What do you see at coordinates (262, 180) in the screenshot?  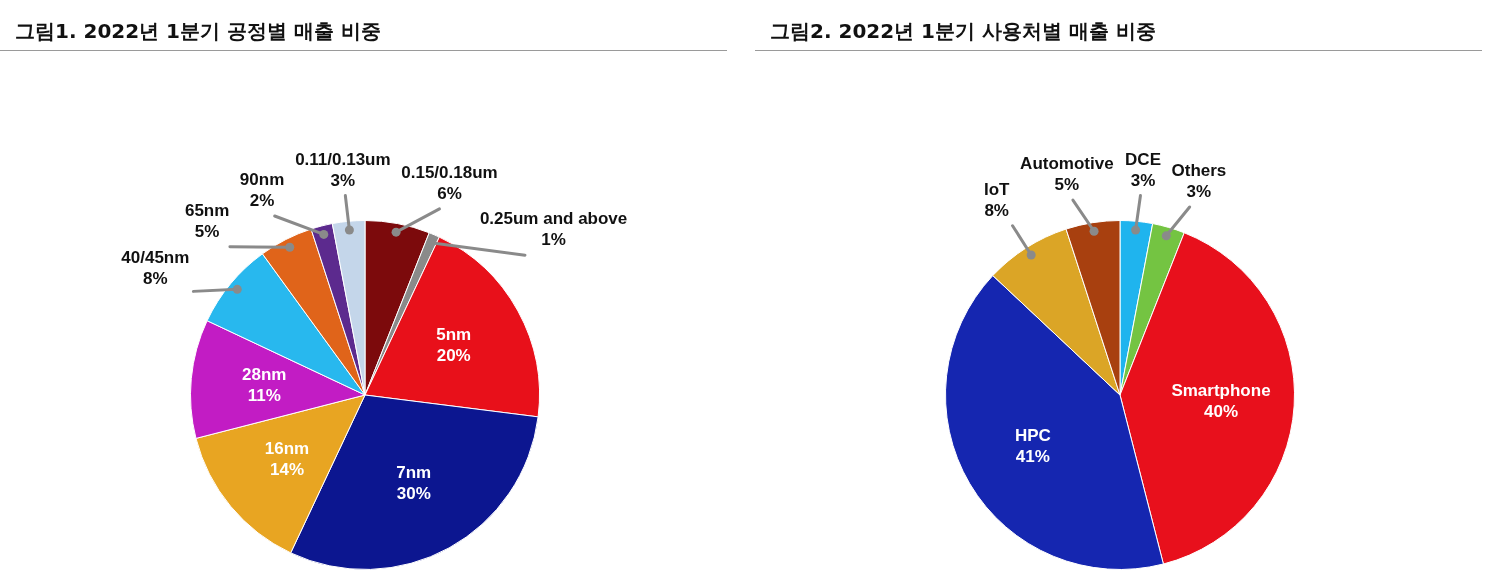 I see `slice-label: 90nm` at bounding box center [262, 180].